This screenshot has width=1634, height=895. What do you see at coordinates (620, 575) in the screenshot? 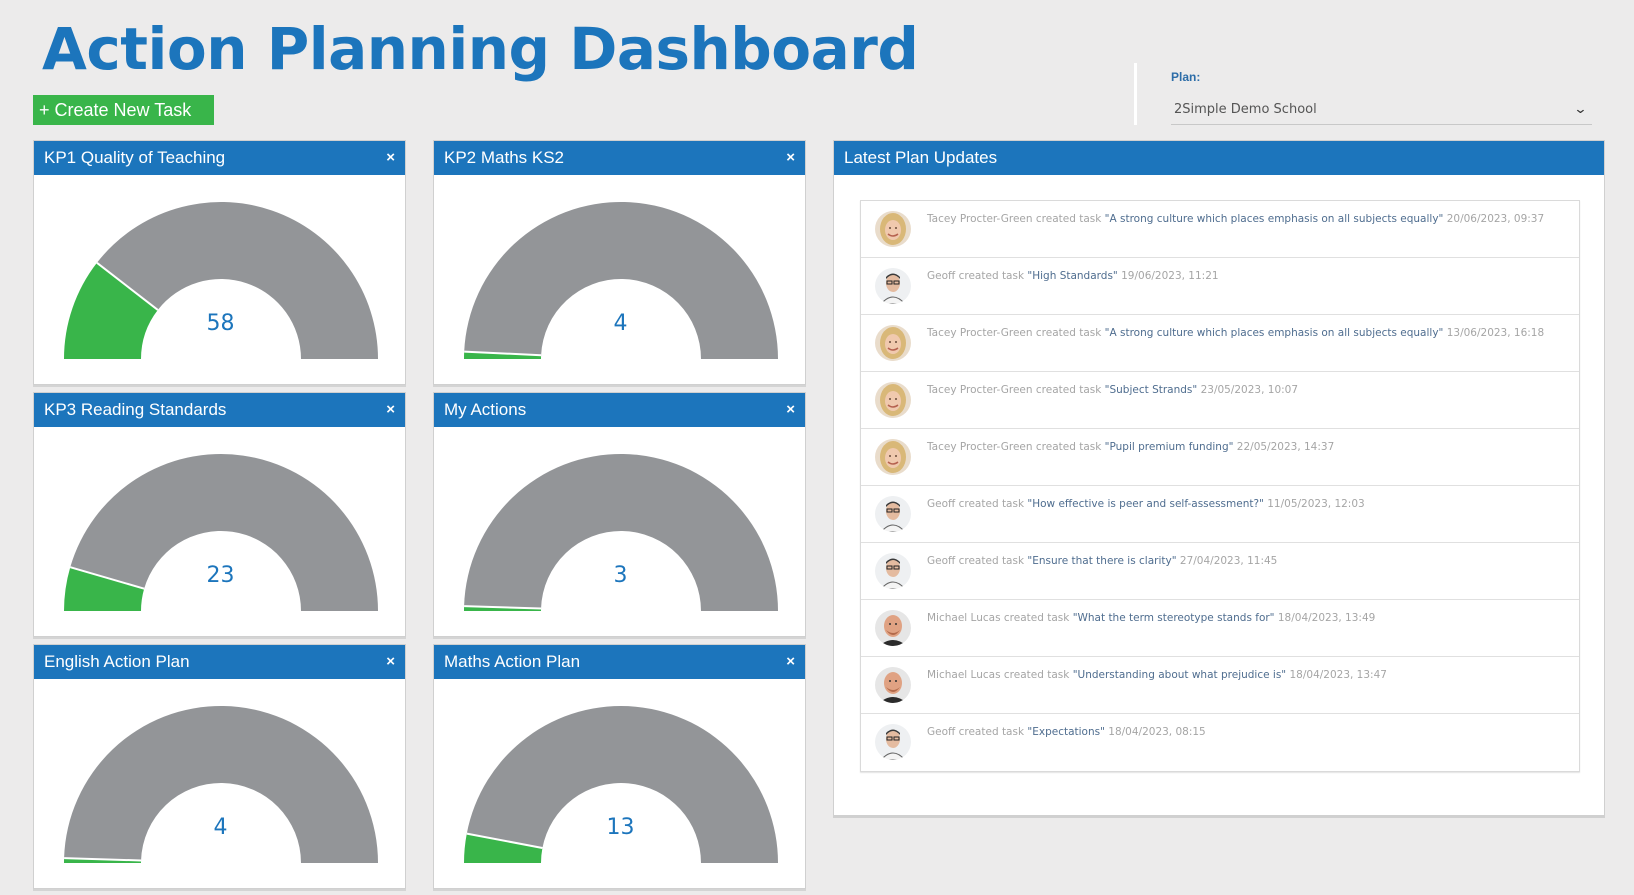
I see `gauge-value: 3` at bounding box center [620, 575].